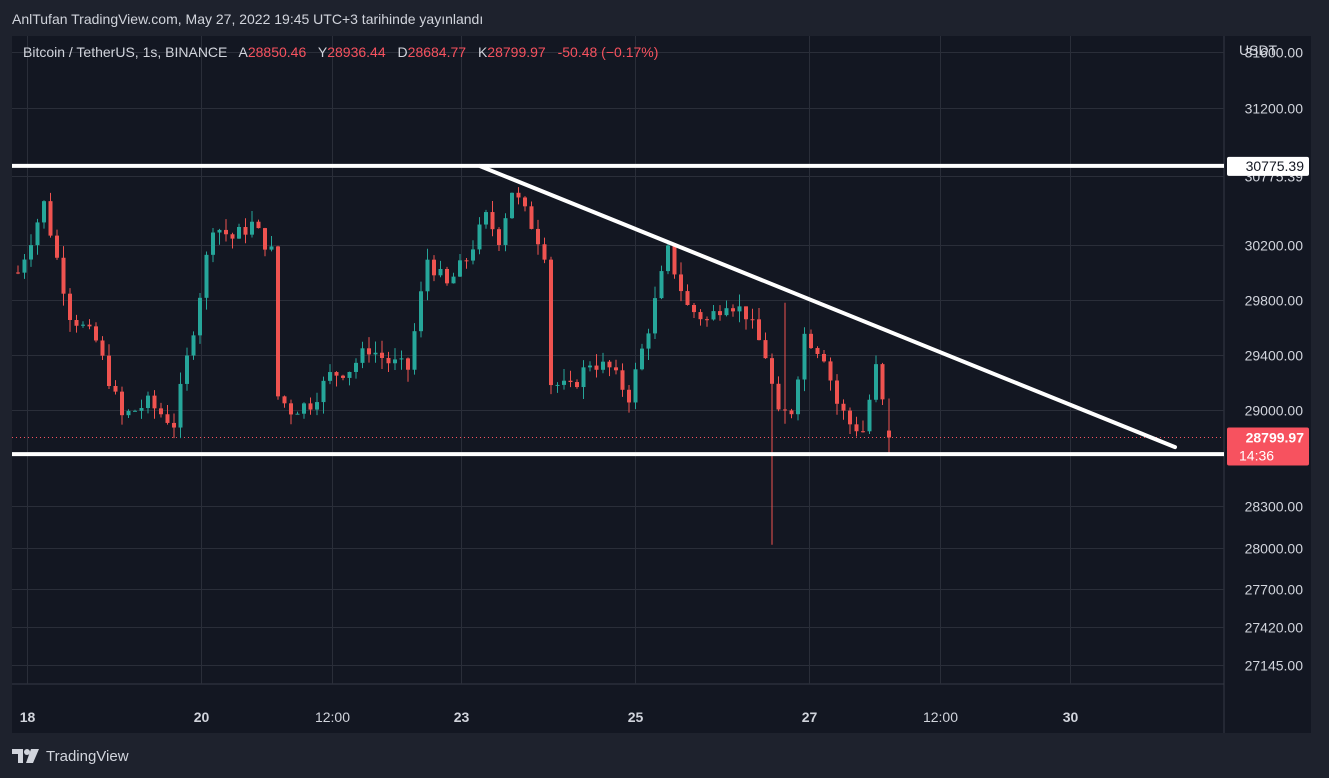  Describe the element at coordinates (482, 52) in the screenshot. I see `close-label: K` at that location.